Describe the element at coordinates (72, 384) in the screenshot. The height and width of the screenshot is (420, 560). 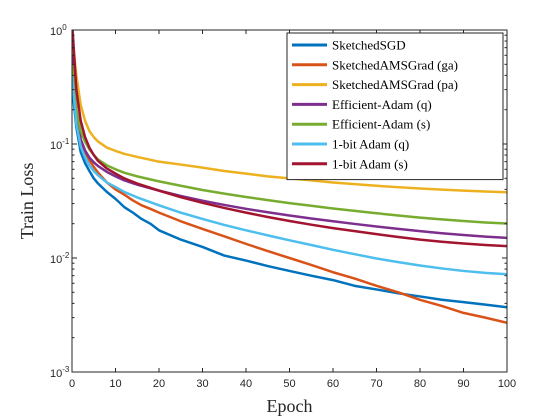
I see `x-tick-label: 0` at that location.